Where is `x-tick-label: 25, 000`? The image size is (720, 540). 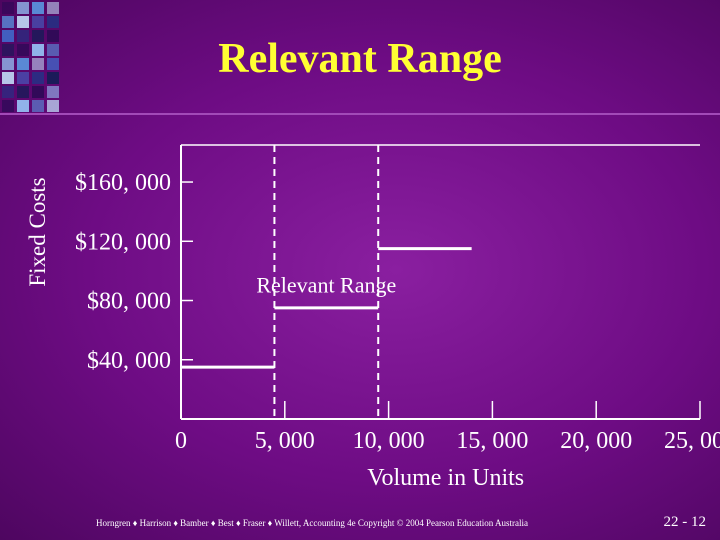 x-tick-label: 25, 000 is located at coordinates (692, 441).